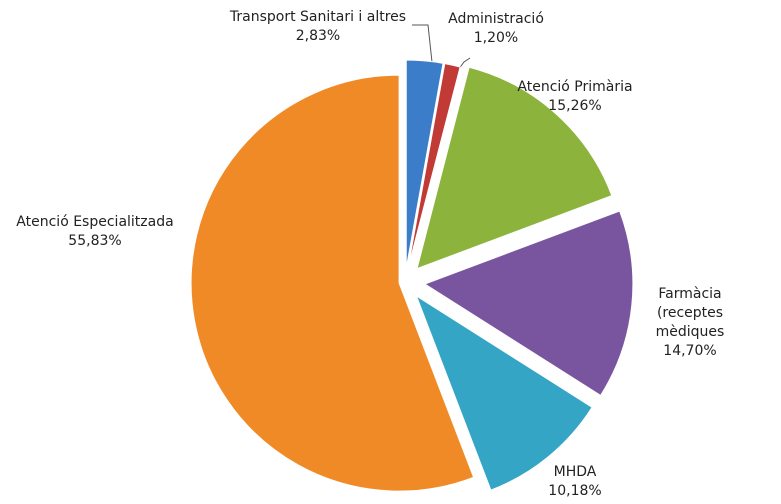 This screenshot has height=504, width=781. What do you see at coordinates (422, 43) in the screenshot?
I see `leader-line` at bounding box center [422, 43].